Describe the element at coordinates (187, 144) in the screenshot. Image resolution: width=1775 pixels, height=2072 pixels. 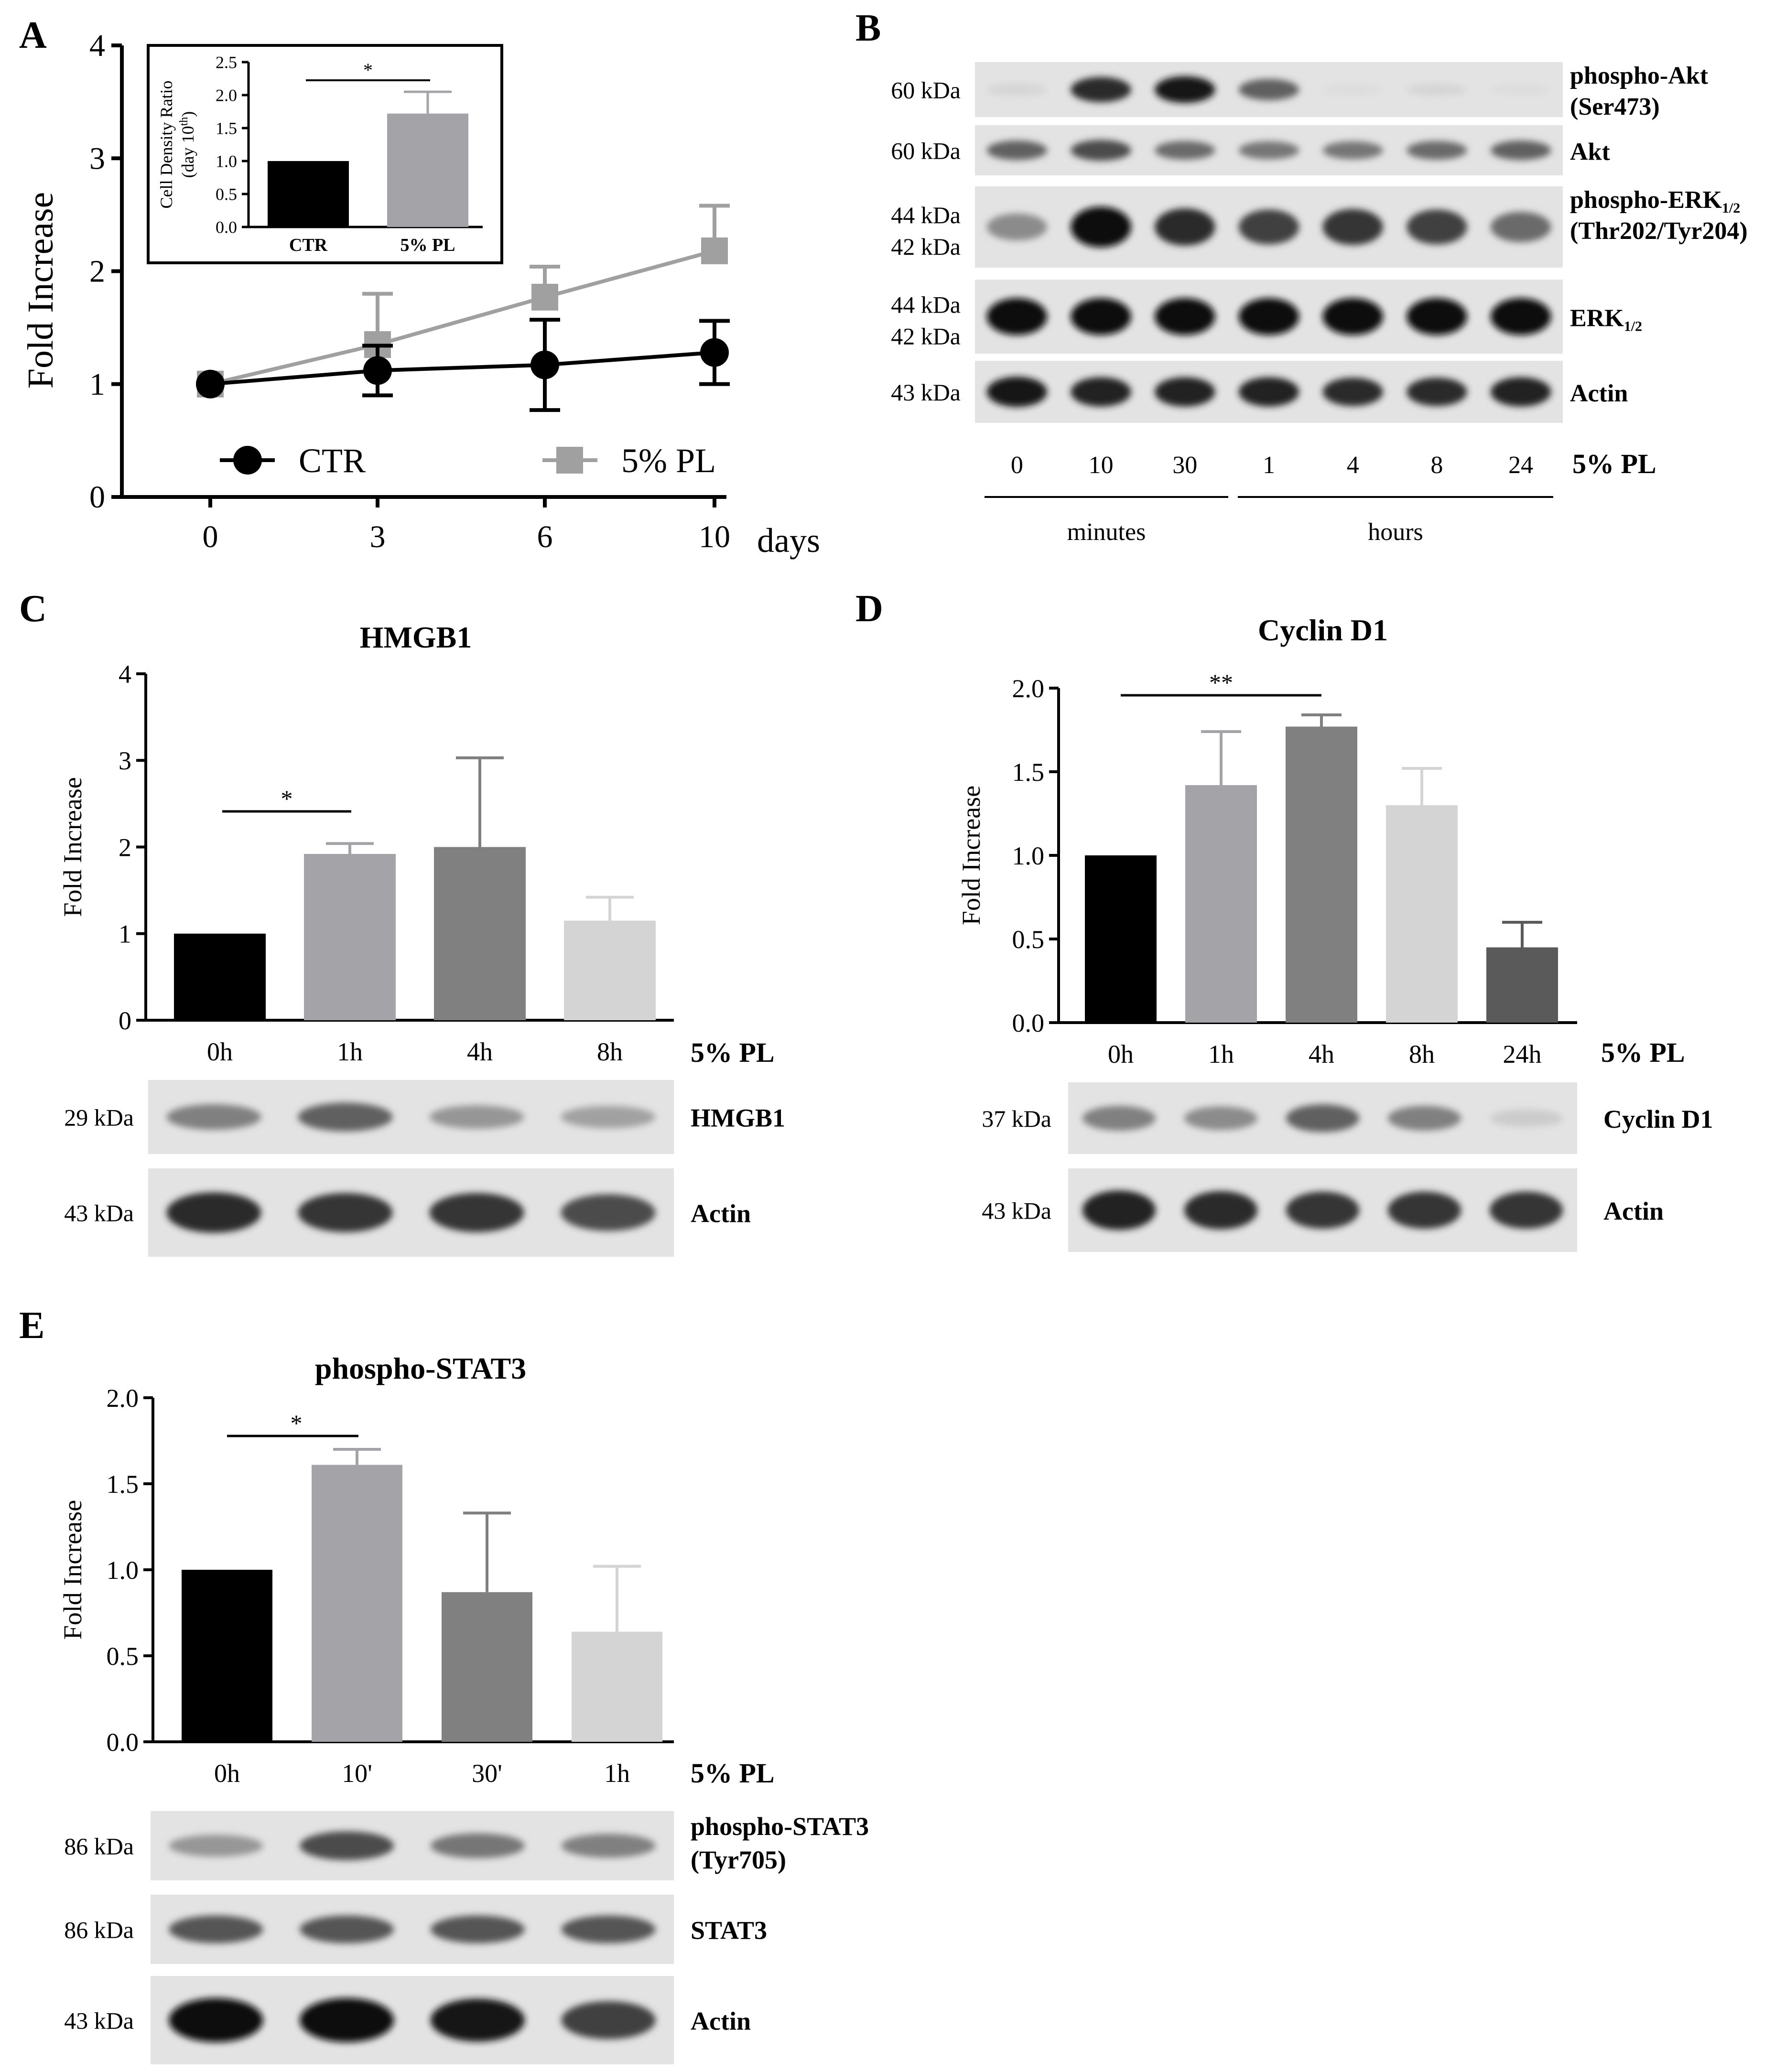
I see `inset-y-label-2: (day 10th)` at that location.